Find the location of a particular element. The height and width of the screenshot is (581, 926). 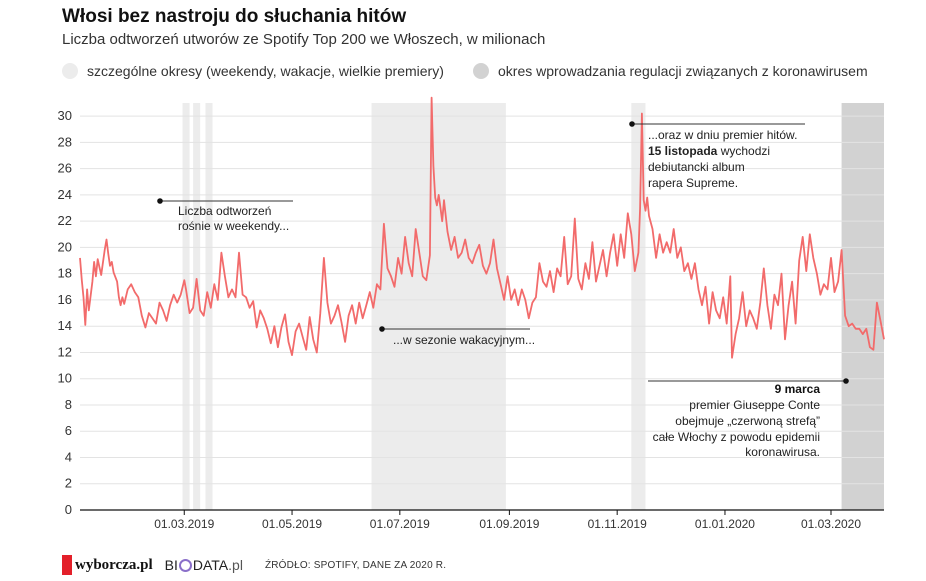

wyborcza-logo-text: wyborcza.pl is located at coordinates (114, 564).